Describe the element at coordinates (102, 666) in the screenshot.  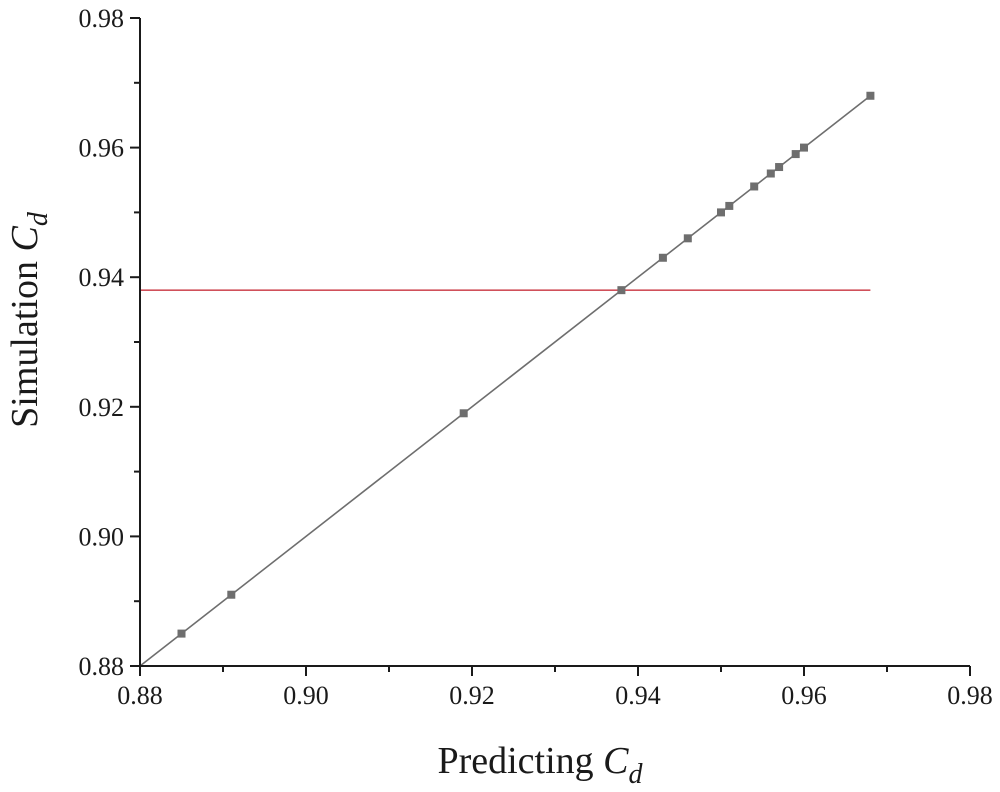
I see `y-tick-label: 0.88` at that location.